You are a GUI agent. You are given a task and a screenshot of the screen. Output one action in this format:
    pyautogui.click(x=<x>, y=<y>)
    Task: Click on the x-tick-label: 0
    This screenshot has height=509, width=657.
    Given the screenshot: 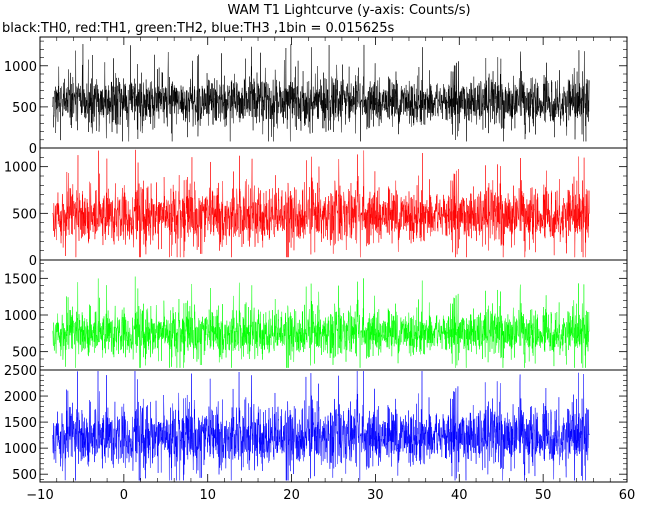 What is the action you would take?
    pyautogui.click(x=124, y=495)
    